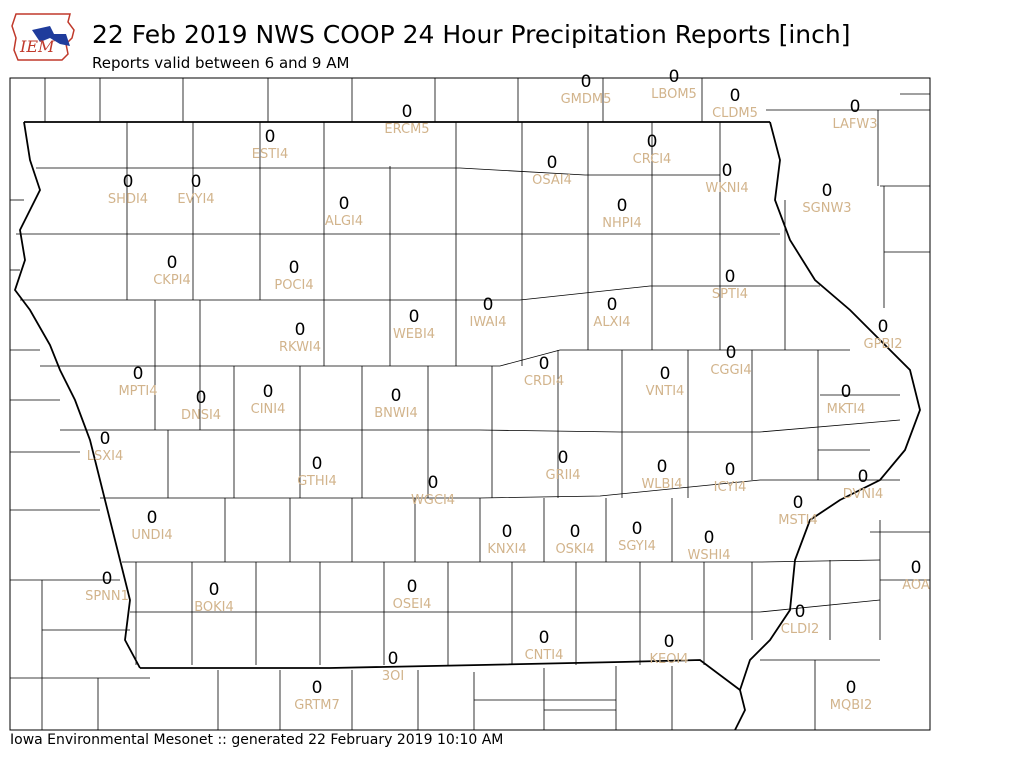 The width and height of the screenshot is (1024, 768). Describe the element at coordinates (846, 409) in the screenshot. I see `station-id: MKTI4` at that location.